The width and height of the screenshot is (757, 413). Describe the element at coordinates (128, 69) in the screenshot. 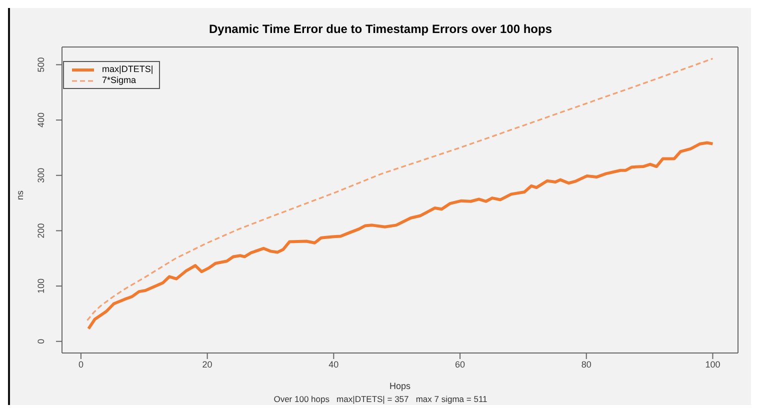

I see `legend-label: max|DTETS|` at that location.